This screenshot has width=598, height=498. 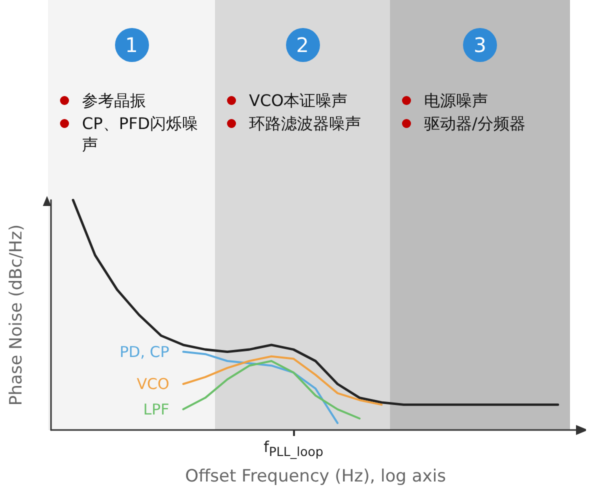 What do you see at coordinates (480, 45) in the screenshot?
I see `text: 3` at bounding box center [480, 45].